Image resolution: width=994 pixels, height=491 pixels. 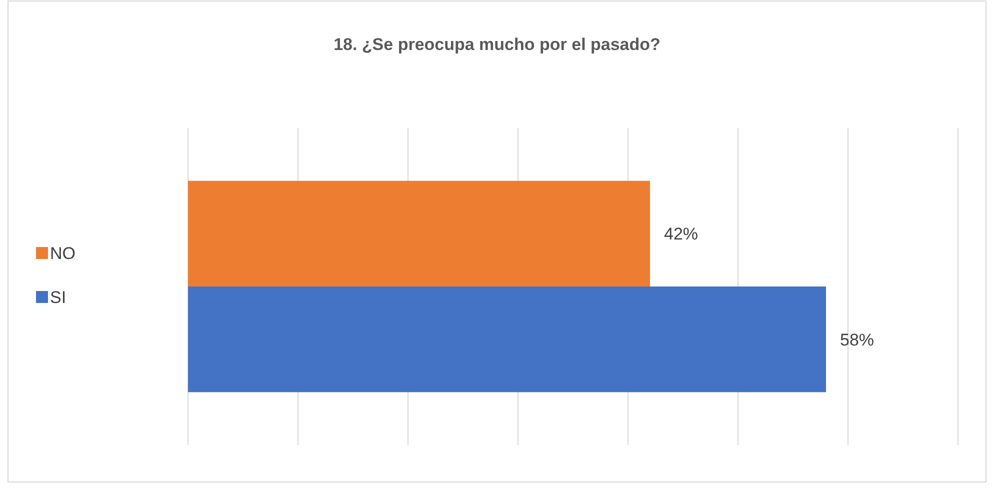 I want to click on data-label: 58%, so click(x=857, y=340).